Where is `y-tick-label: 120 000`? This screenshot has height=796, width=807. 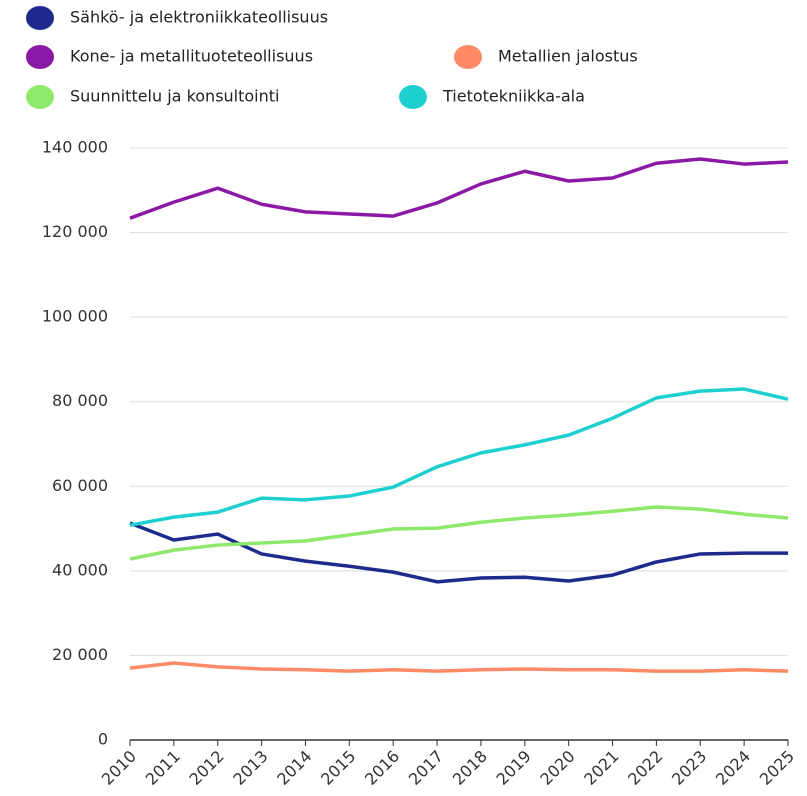 y-tick-label: 120 000 is located at coordinates (75, 231).